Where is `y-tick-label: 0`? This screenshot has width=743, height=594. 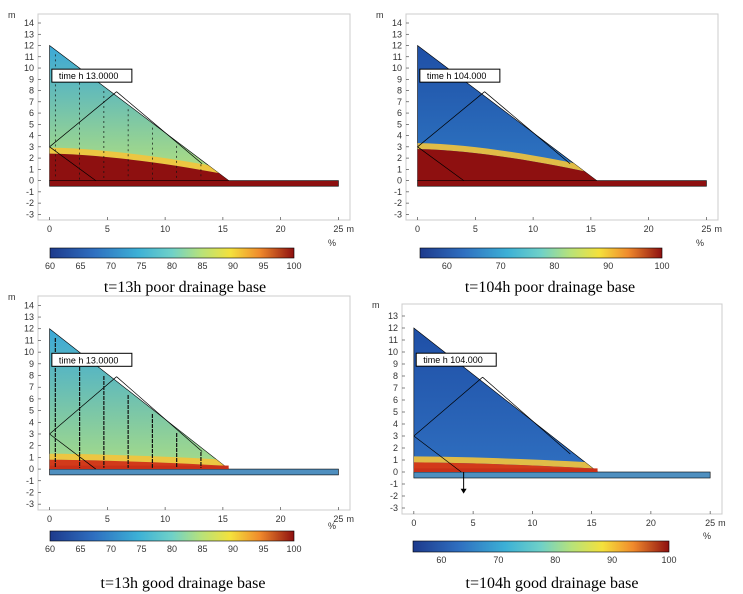 y-tick-label: 0 is located at coordinates (395, 472).